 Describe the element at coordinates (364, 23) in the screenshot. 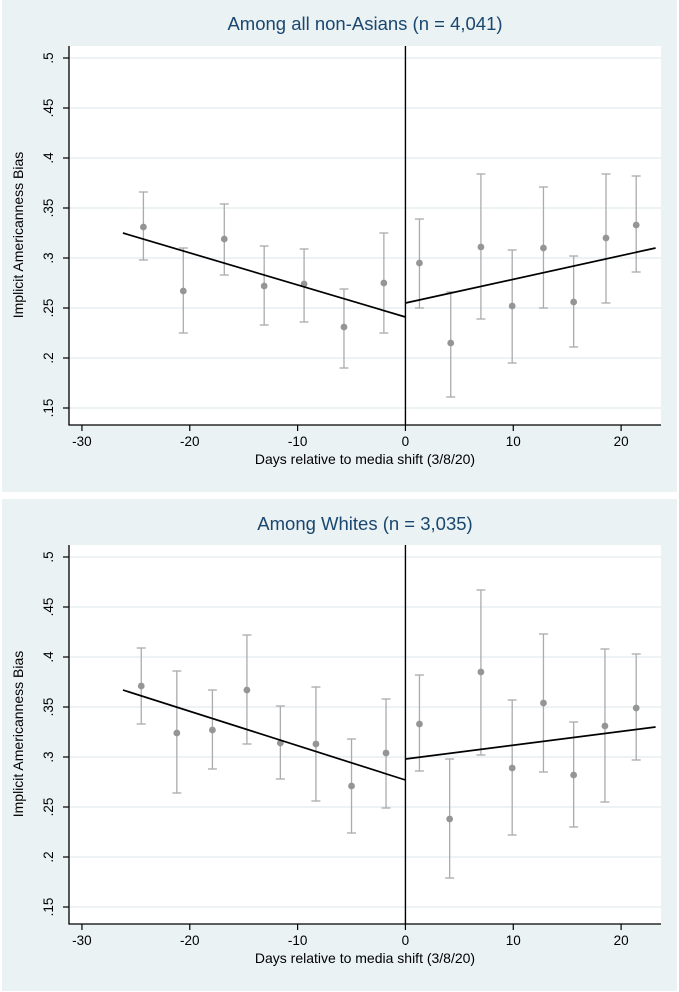

I see `chart-title: Among all non-Asians (n = 4,041)` at that location.